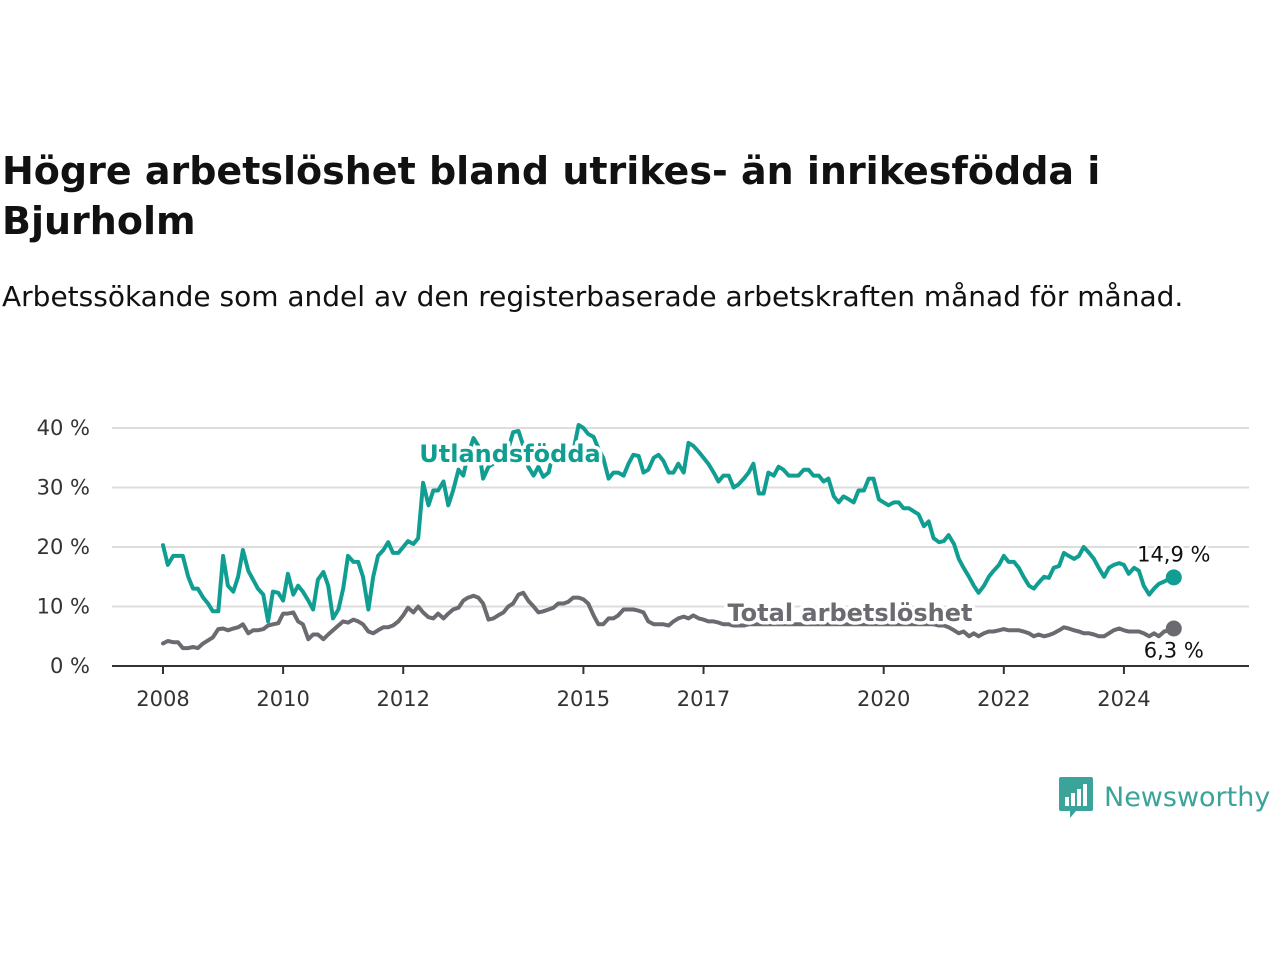  I want to click on y-tick-label: 0 %, so click(70, 666).